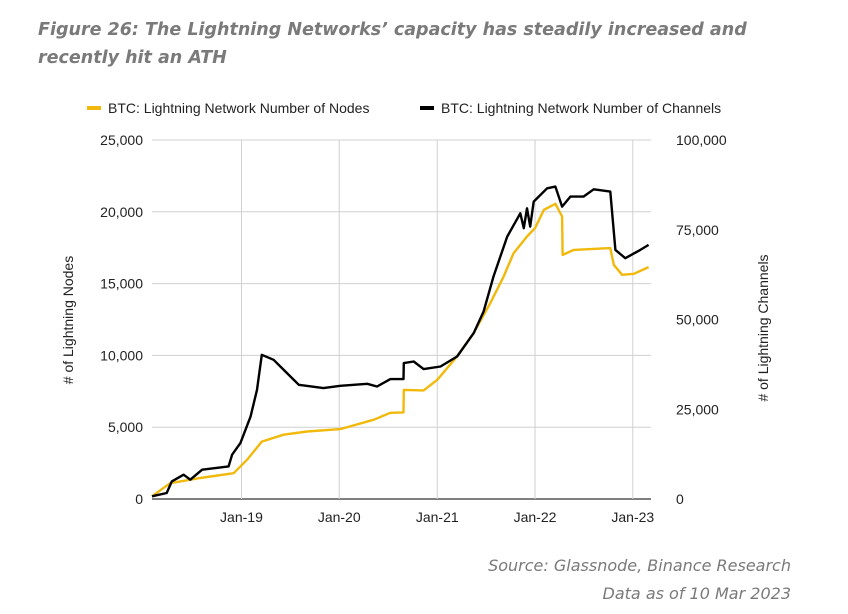 This screenshot has height=614, width=848. Describe the element at coordinates (639, 565) in the screenshot. I see `source-note: Source: Glassnode, Binance Research` at that location.